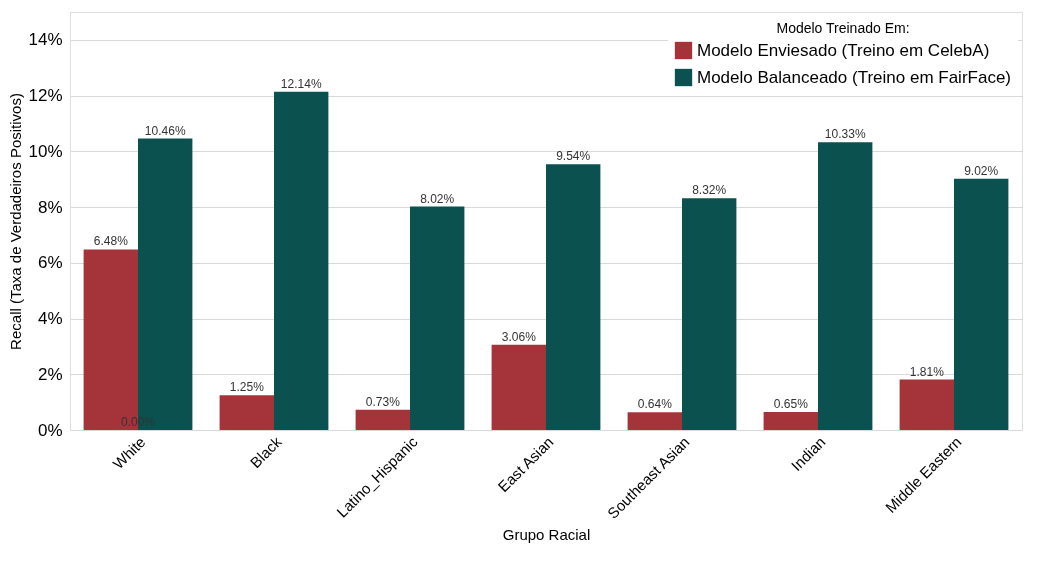  I want to click on y-tick-label: 12%, so click(45, 96).